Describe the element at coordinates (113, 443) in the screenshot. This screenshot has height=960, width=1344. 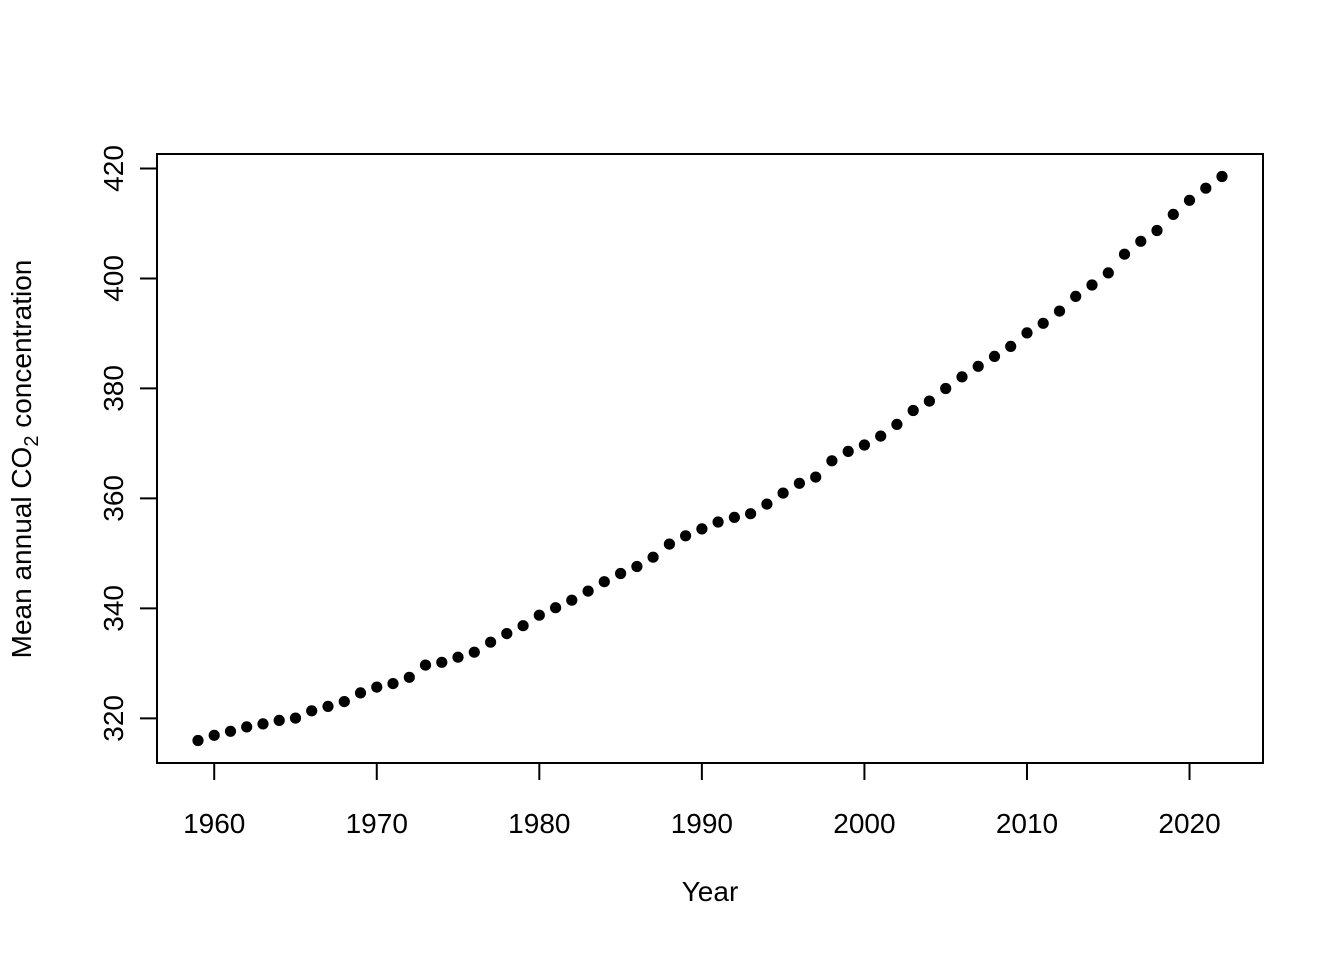
I see `y-axis-tick-labels: 320 340 360 380 400 420` at that location.